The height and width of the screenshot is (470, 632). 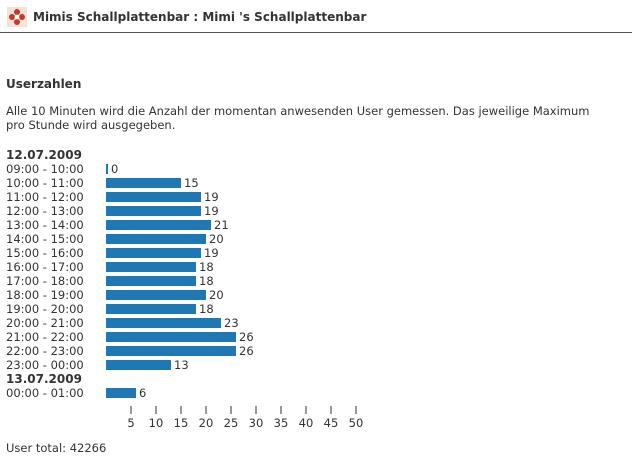 What do you see at coordinates (45, 169) in the screenshot?
I see `hour-label: 09:00 - 10:00` at bounding box center [45, 169].